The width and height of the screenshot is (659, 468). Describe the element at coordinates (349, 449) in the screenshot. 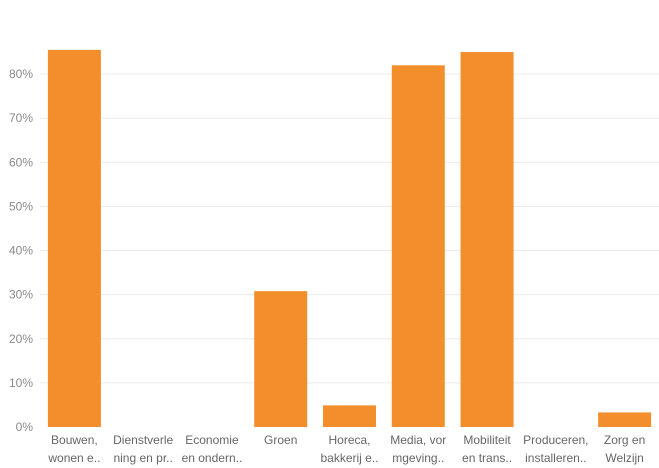

I see `x-category-label: Horeca, bakkerij e..` at that location.